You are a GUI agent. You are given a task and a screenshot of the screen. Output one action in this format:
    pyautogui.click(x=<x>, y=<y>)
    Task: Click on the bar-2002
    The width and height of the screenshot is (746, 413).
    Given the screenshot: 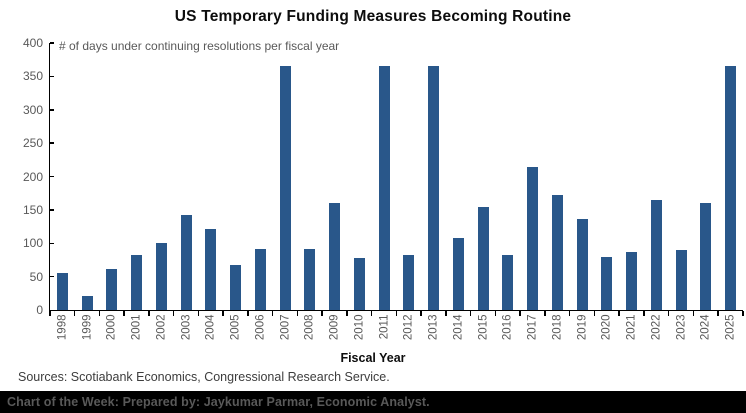 What is the action you would take?
    pyautogui.click(x=161, y=276)
    